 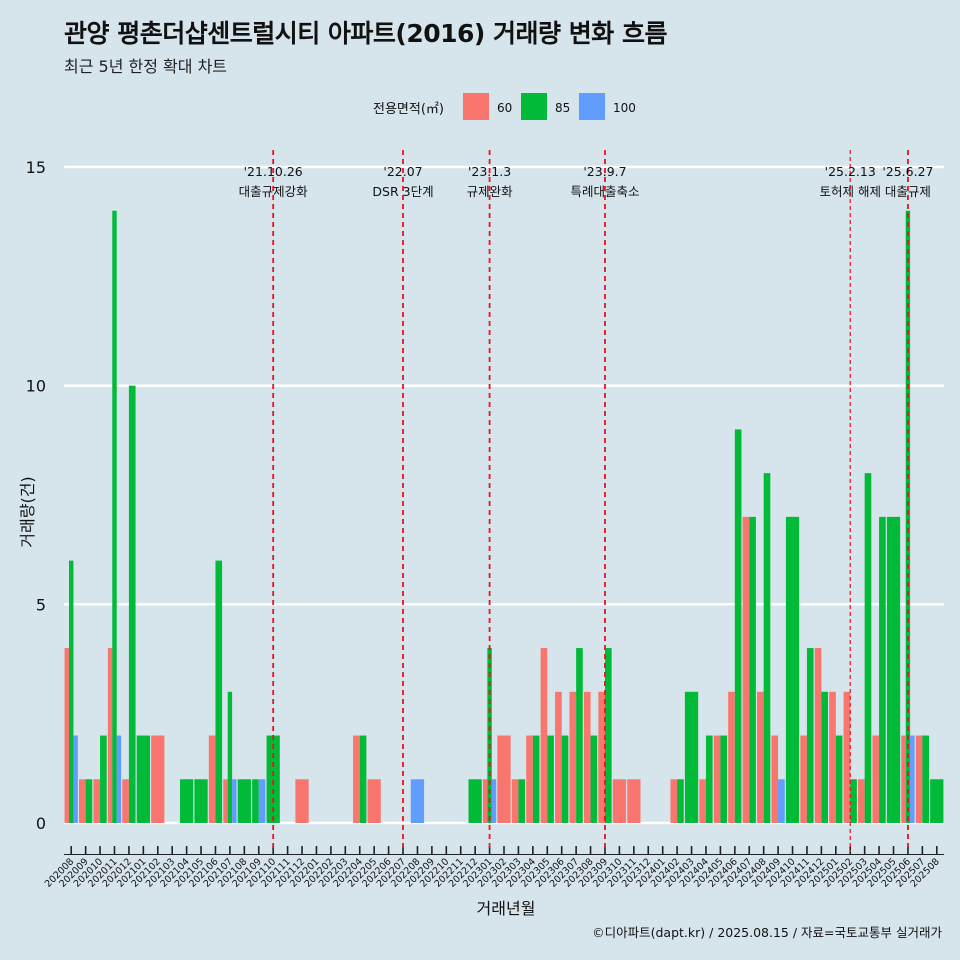 What do you see at coordinates (41, 823) in the screenshot?
I see `y-tick-label: 0` at bounding box center [41, 823].